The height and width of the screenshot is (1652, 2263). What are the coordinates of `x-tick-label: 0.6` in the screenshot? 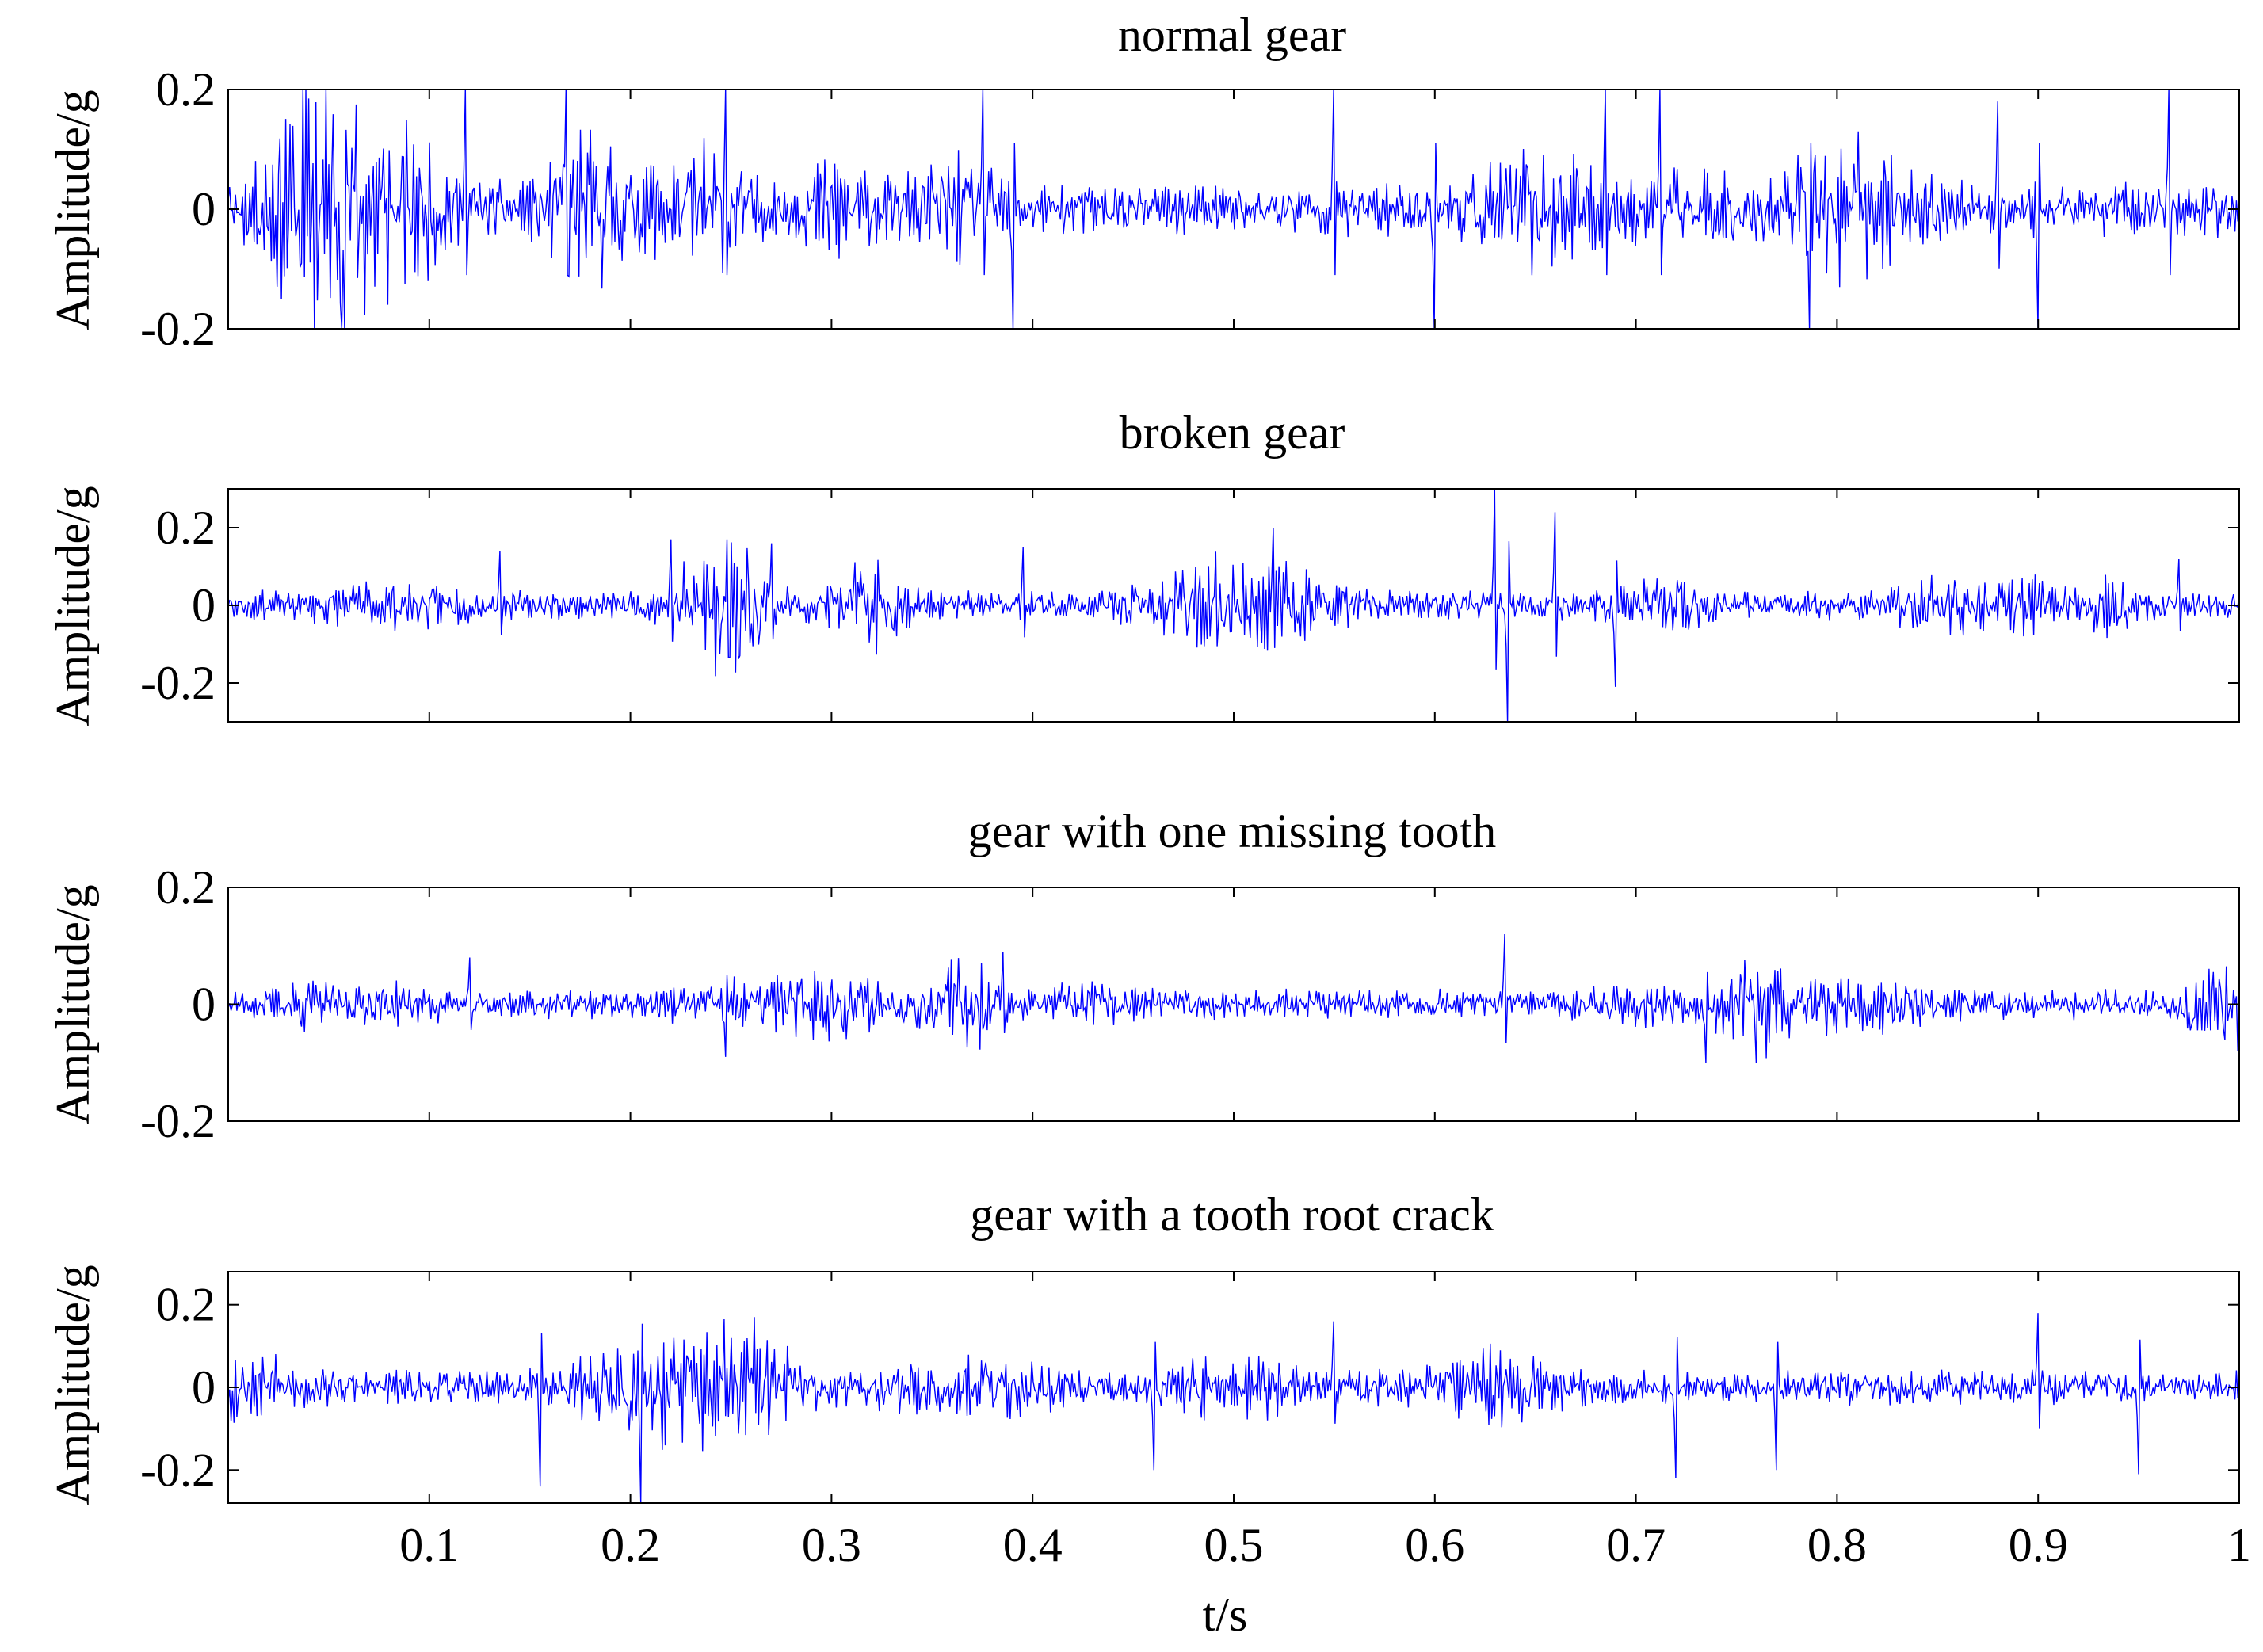 It's located at (1434, 1545).